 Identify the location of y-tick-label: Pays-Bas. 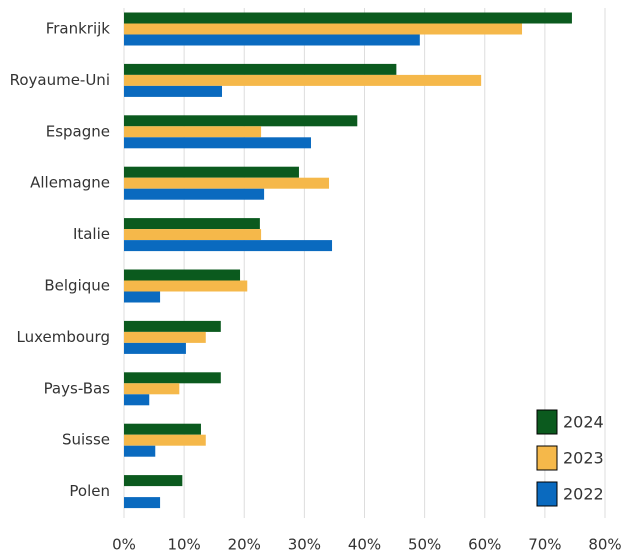
(77, 388).